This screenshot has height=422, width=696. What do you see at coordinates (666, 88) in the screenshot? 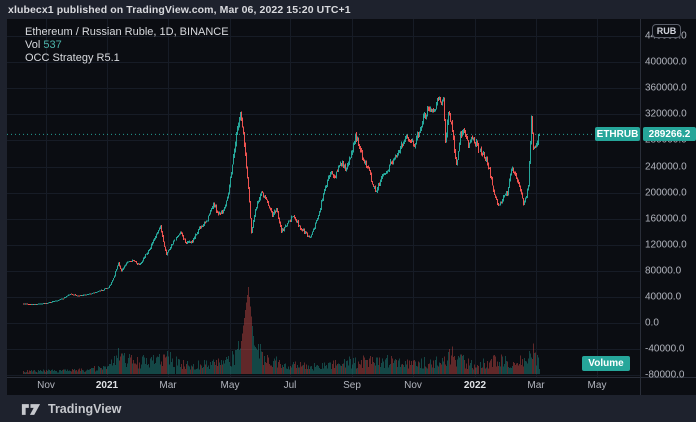
I see `price-axis-label: 360000.0` at bounding box center [666, 88].